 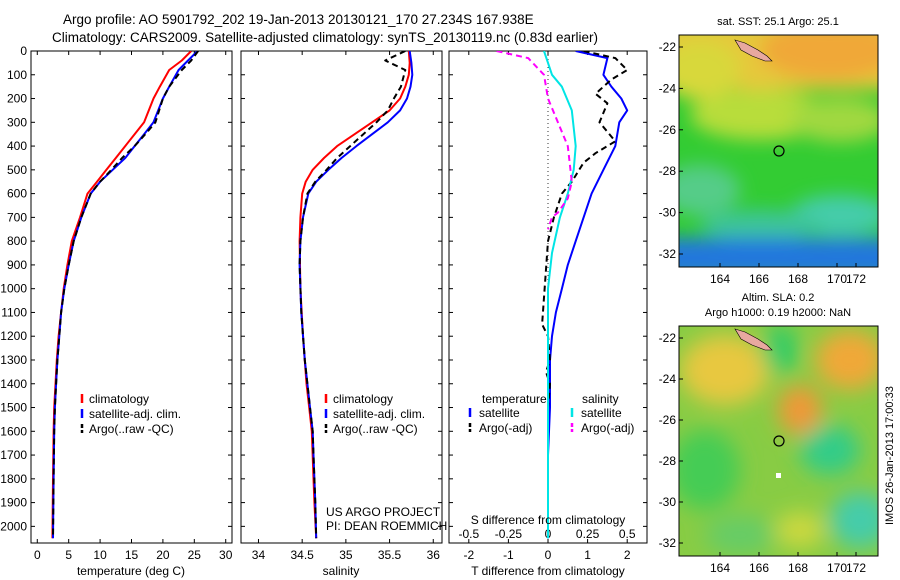 What do you see at coordinates (17, 99) in the screenshot?
I see `depth-tick-label: 200` at bounding box center [17, 99].